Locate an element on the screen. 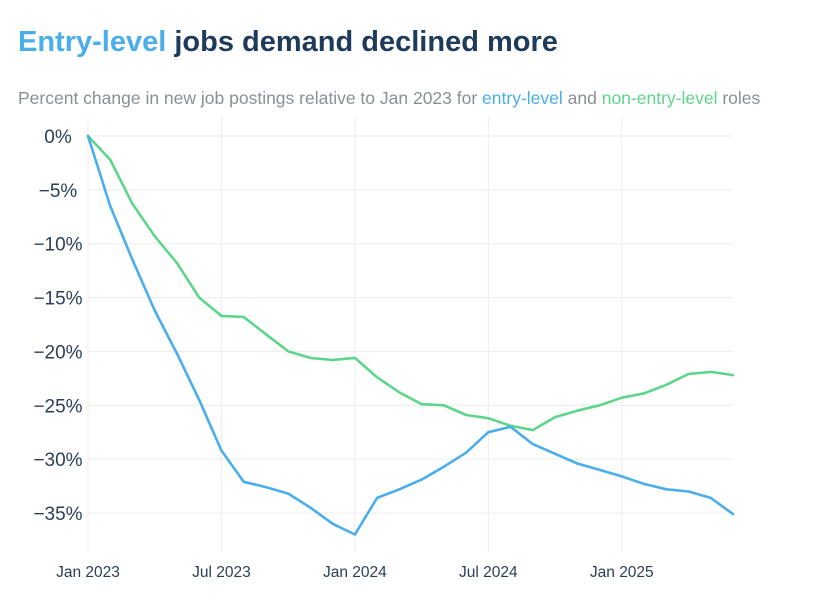 The width and height of the screenshot is (825, 604). chart-title: Entry-level jobs demand declined more is located at coordinates (288, 42).